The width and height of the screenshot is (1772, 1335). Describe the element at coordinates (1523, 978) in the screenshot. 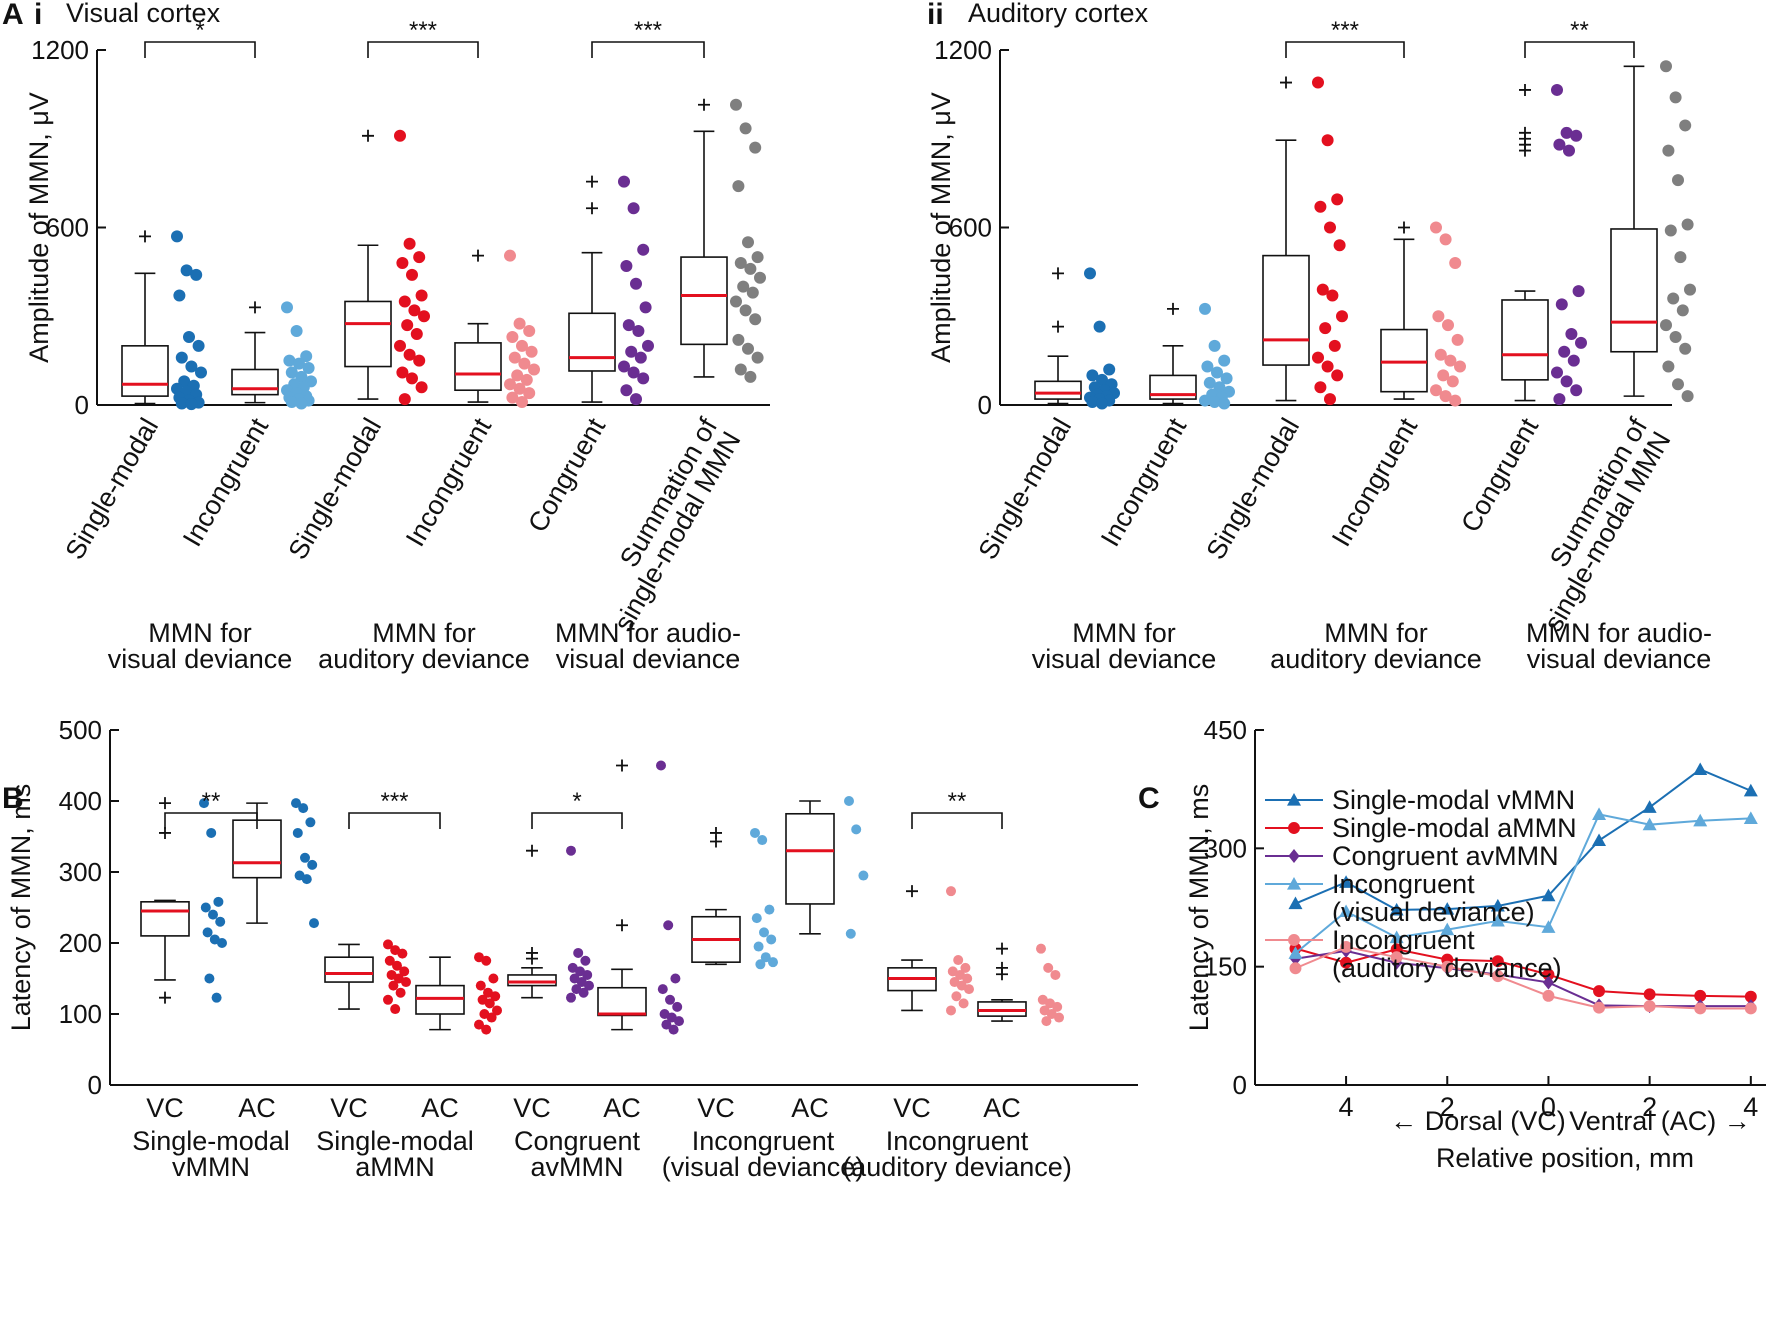

I see `series-line` at that location.